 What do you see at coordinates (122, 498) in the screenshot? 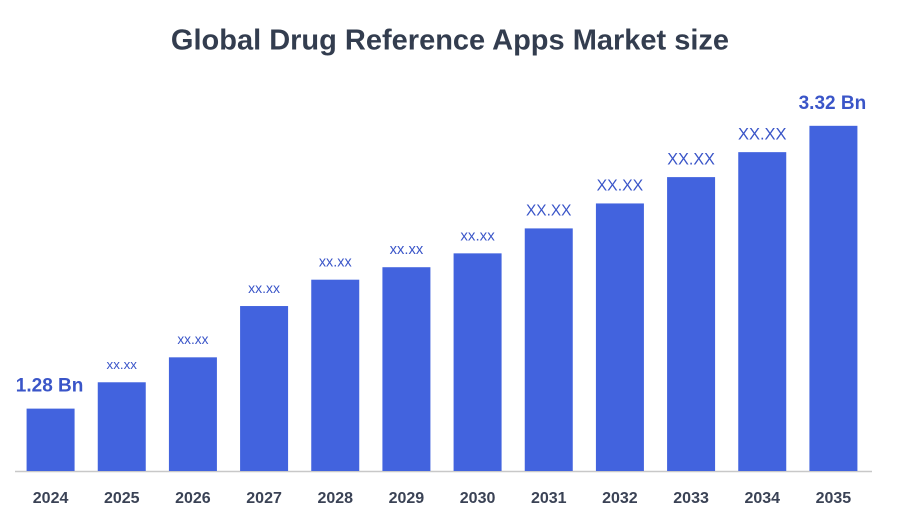
I see `x-tick-label: 2025` at bounding box center [122, 498].